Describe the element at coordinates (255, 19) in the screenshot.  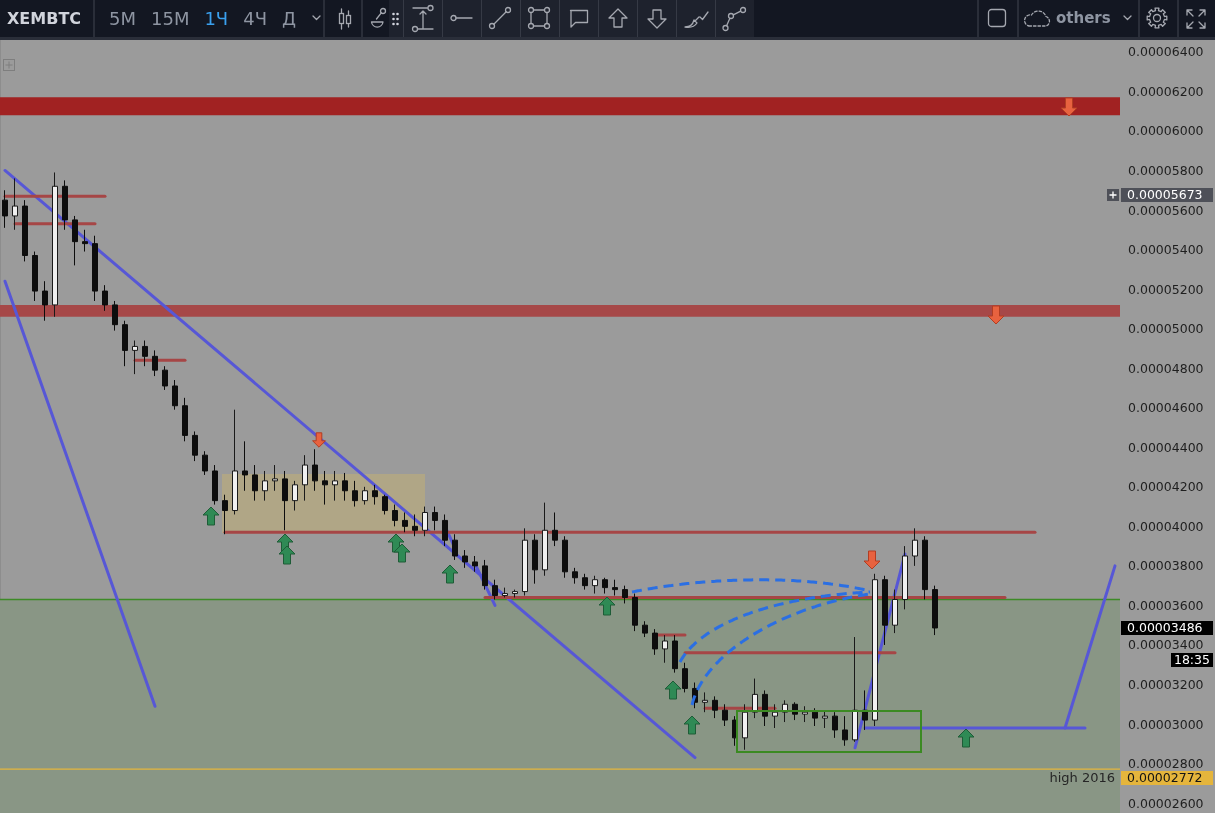
I see `text: 4Ч` at that location.